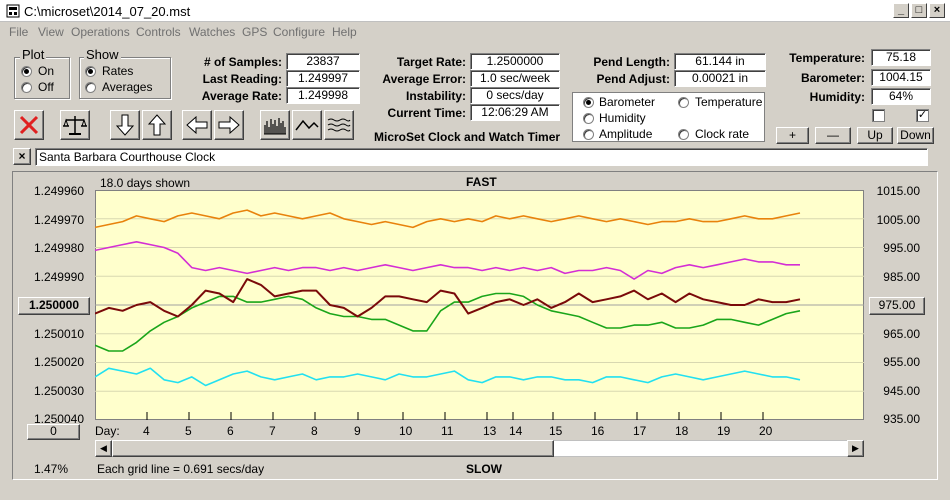 This screenshot has width=950, height=500. What do you see at coordinates (448, 322) in the screenshot?
I see `series-line-temperature` at bounding box center [448, 322].